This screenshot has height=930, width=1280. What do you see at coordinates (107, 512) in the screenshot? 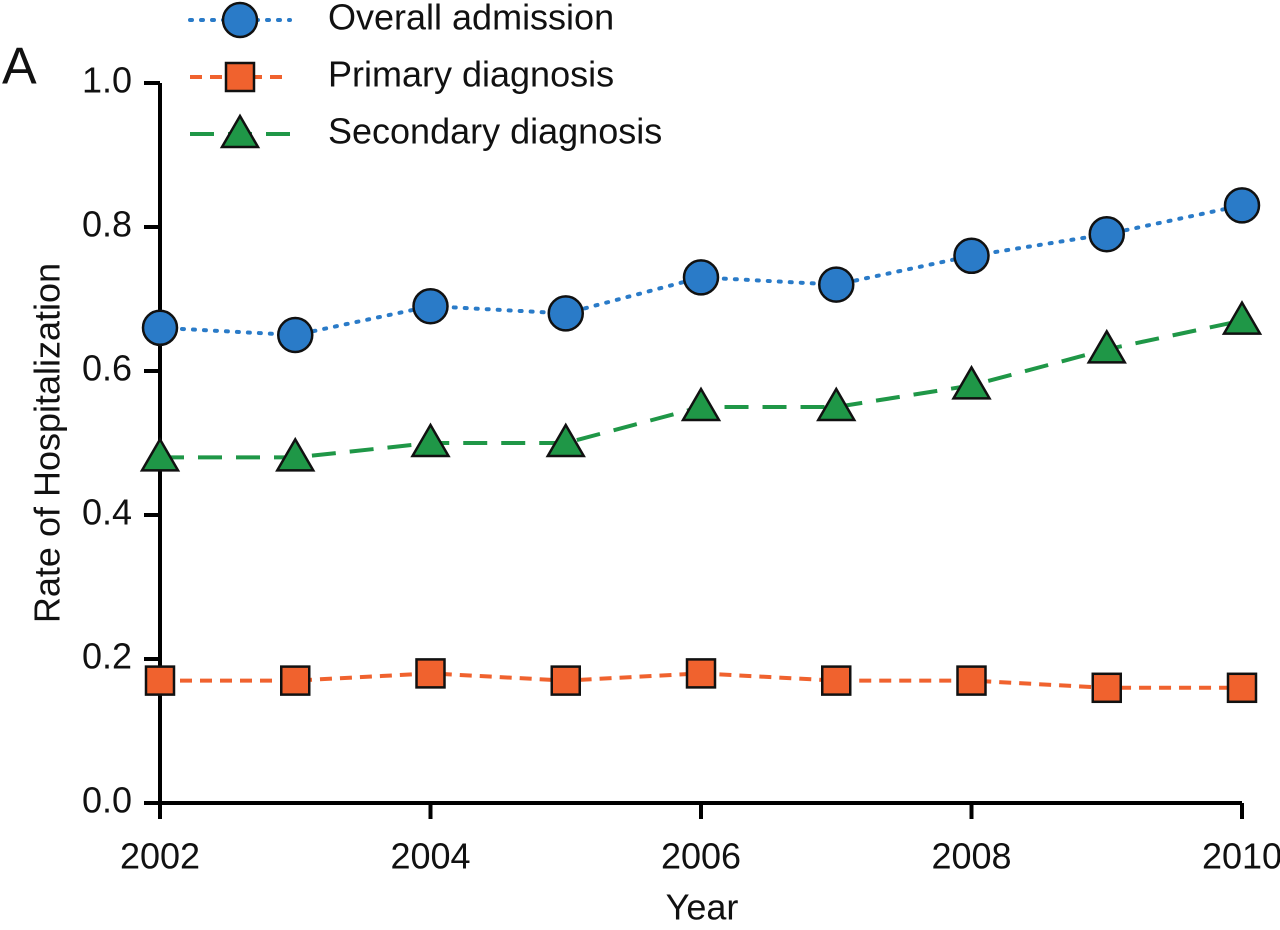
I see `y-tick-label: 0.4` at bounding box center [107, 512].